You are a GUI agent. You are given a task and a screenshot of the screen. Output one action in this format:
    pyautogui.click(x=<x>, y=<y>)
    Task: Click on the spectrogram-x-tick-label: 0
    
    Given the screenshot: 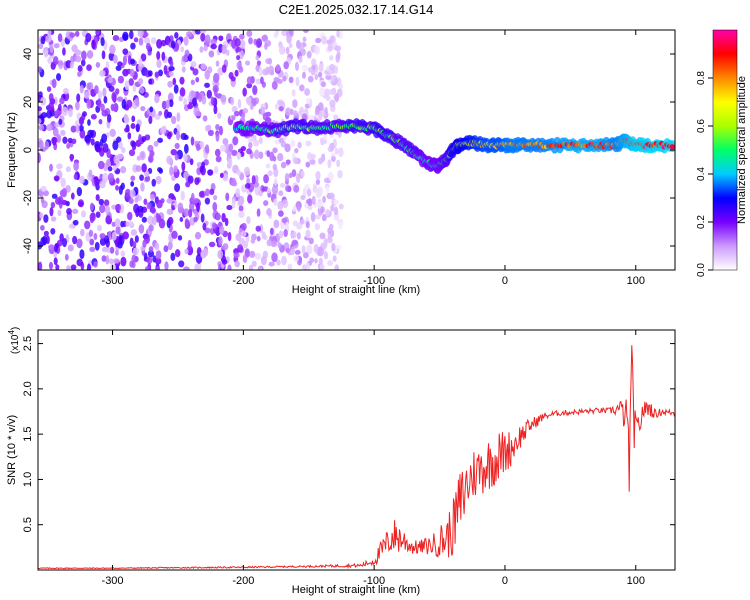 What is the action you would take?
    pyautogui.click(x=505, y=281)
    